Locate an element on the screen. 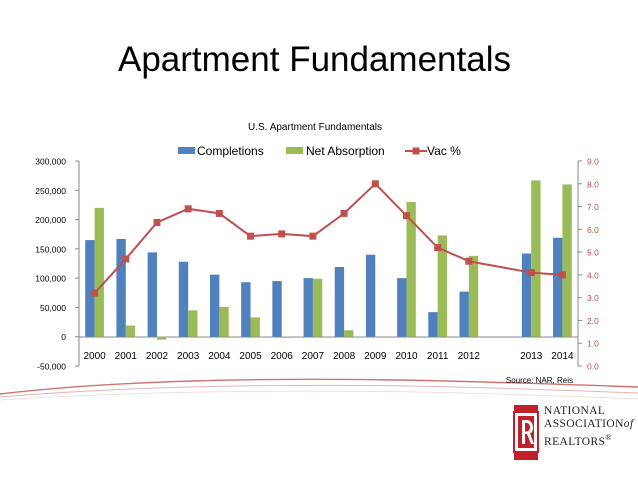 Image resolution: width=638 pixels, height=479 pixels. right-tick-label: 2.0 is located at coordinates (593, 321).